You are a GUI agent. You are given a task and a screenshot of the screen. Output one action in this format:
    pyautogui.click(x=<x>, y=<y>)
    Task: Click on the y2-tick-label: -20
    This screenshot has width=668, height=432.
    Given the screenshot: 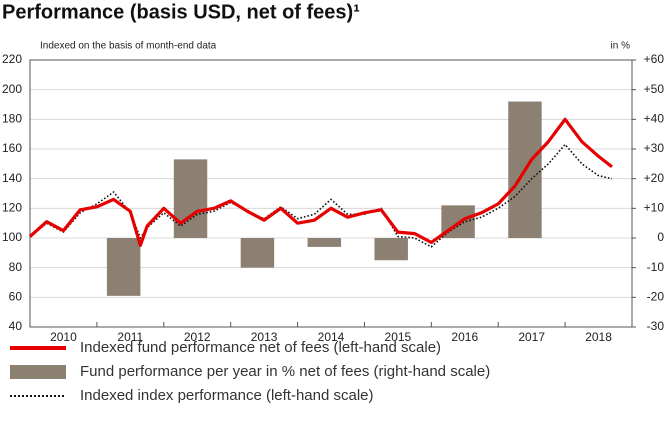 What is the action you would take?
    pyautogui.click(x=656, y=297)
    